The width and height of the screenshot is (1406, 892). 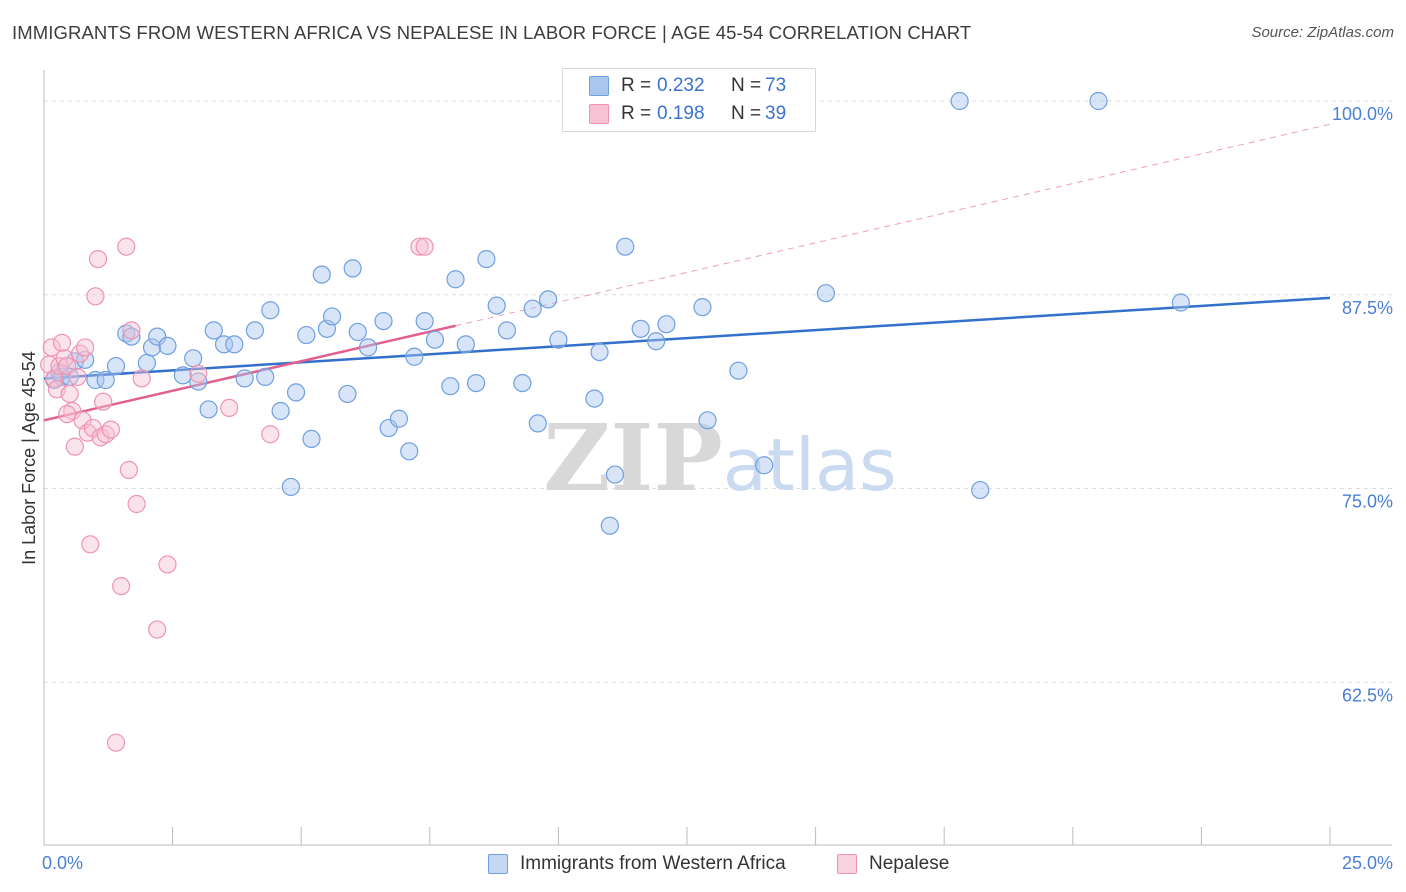 What do you see at coordinates (1322, 32) in the screenshot?
I see `source-label: Source: ZipAtlas.com` at bounding box center [1322, 32].